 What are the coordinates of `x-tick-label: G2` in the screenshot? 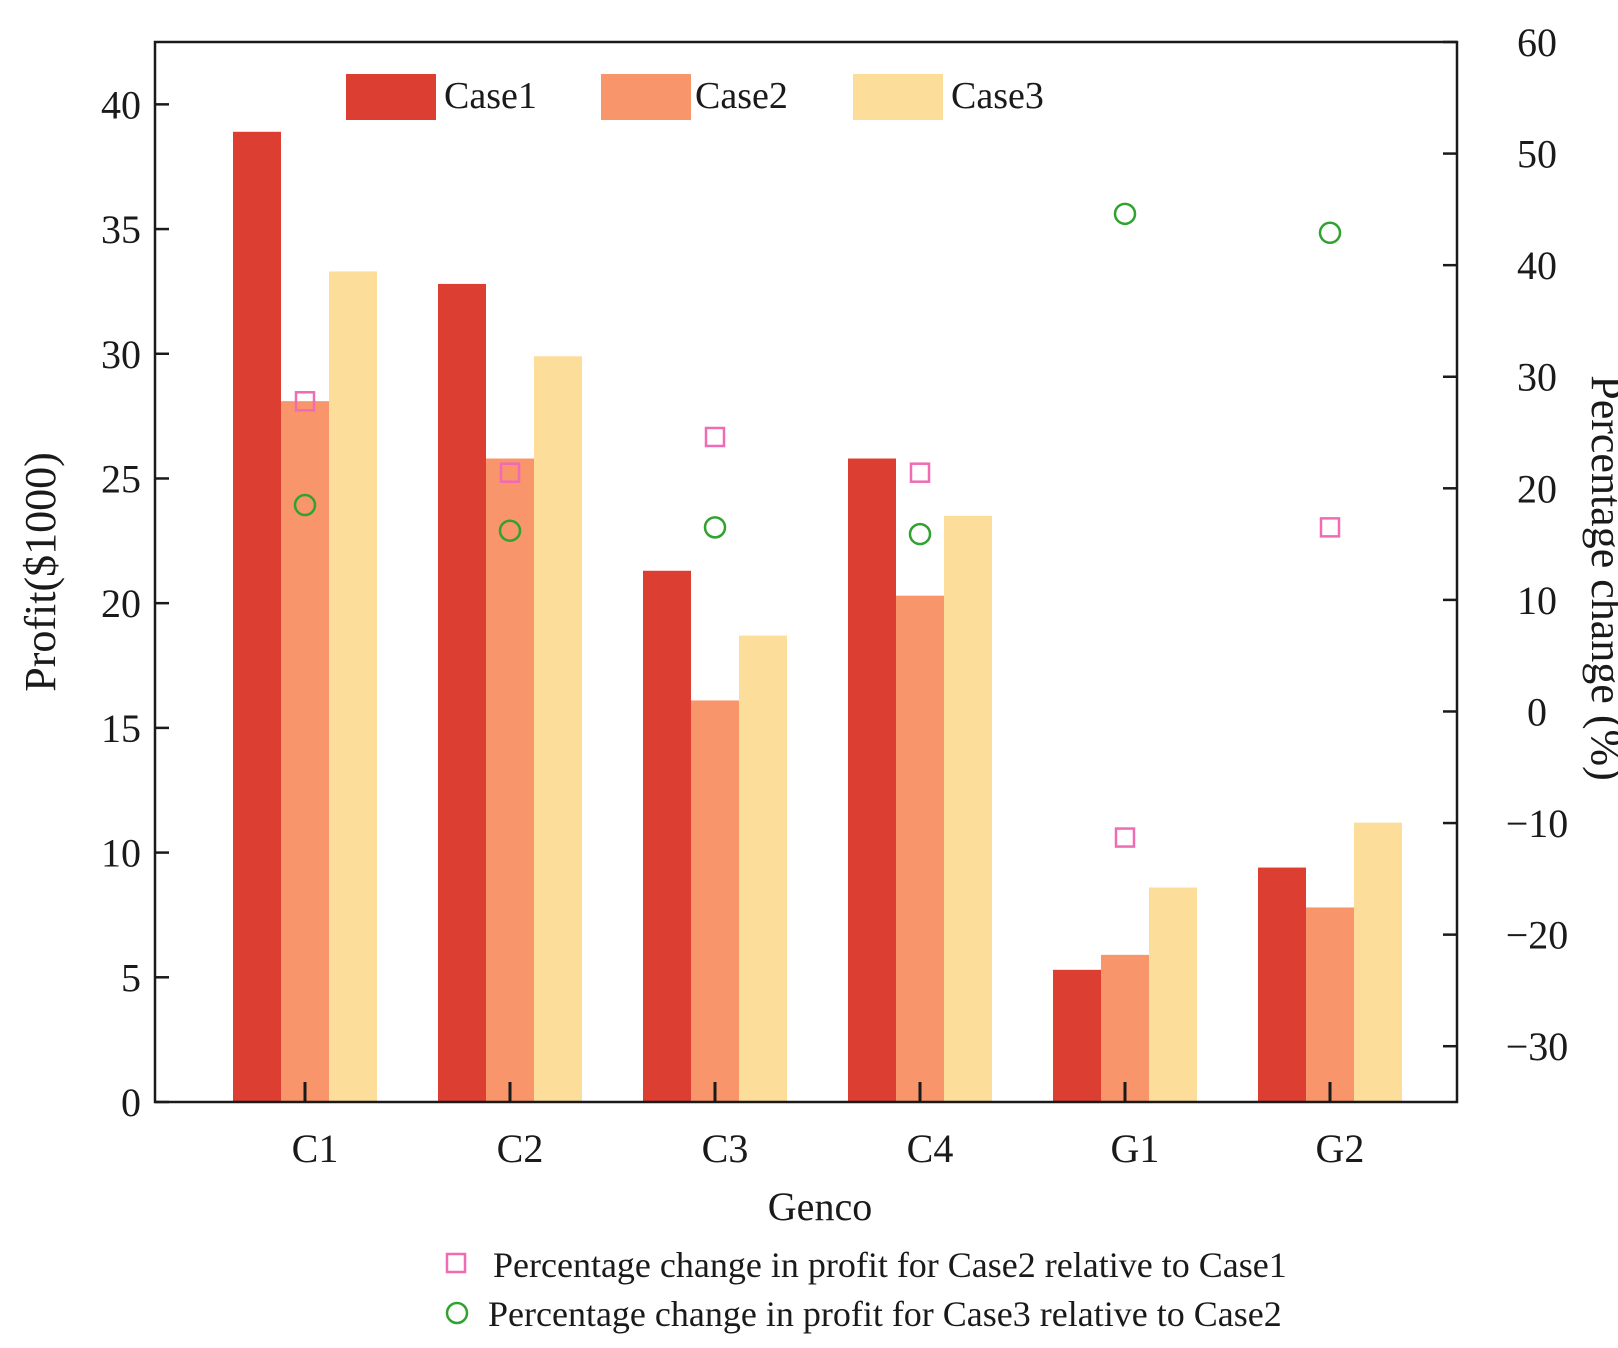 It's located at (1340, 1148).